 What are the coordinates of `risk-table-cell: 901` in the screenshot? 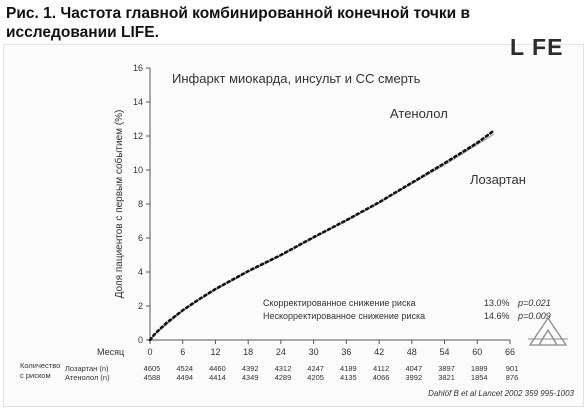 It's located at (512, 368).